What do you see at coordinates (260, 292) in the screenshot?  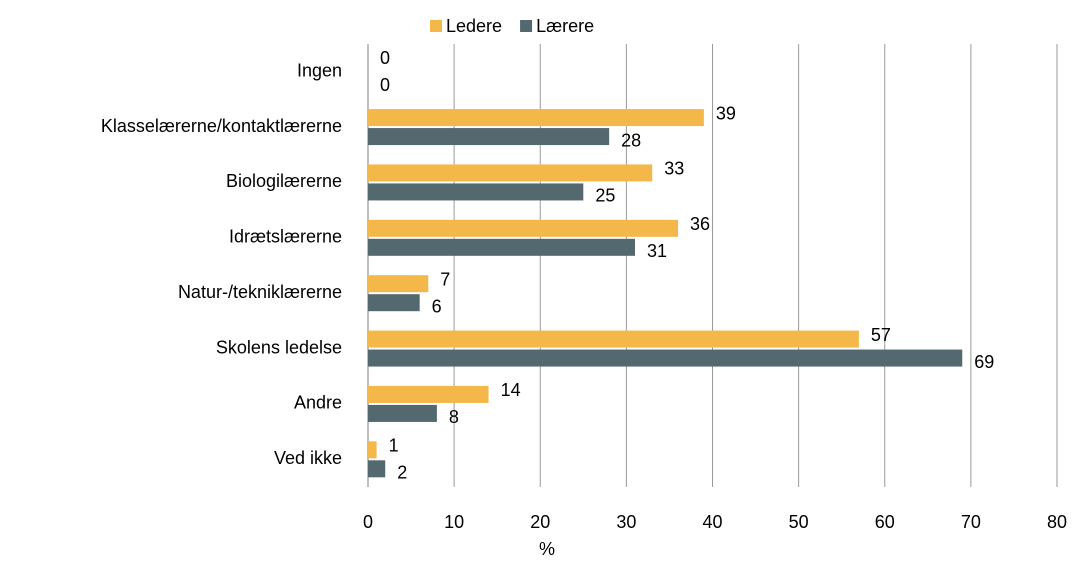 I see `y-tick-label: Natur-/tekniklærerne` at bounding box center [260, 292].